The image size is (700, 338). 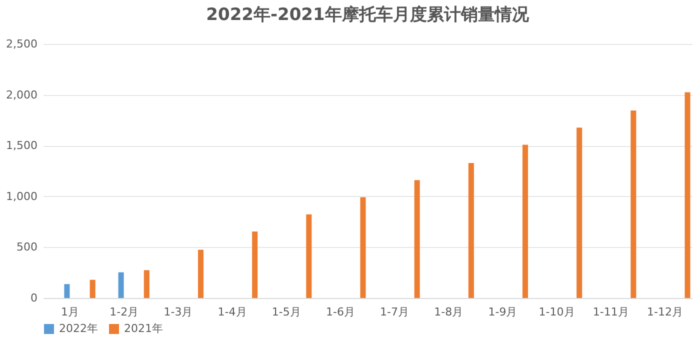 What do you see at coordinates (22, 145) in the screenshot?
I see `y-tick-label: 1,500` at bounding box center [22, 145].